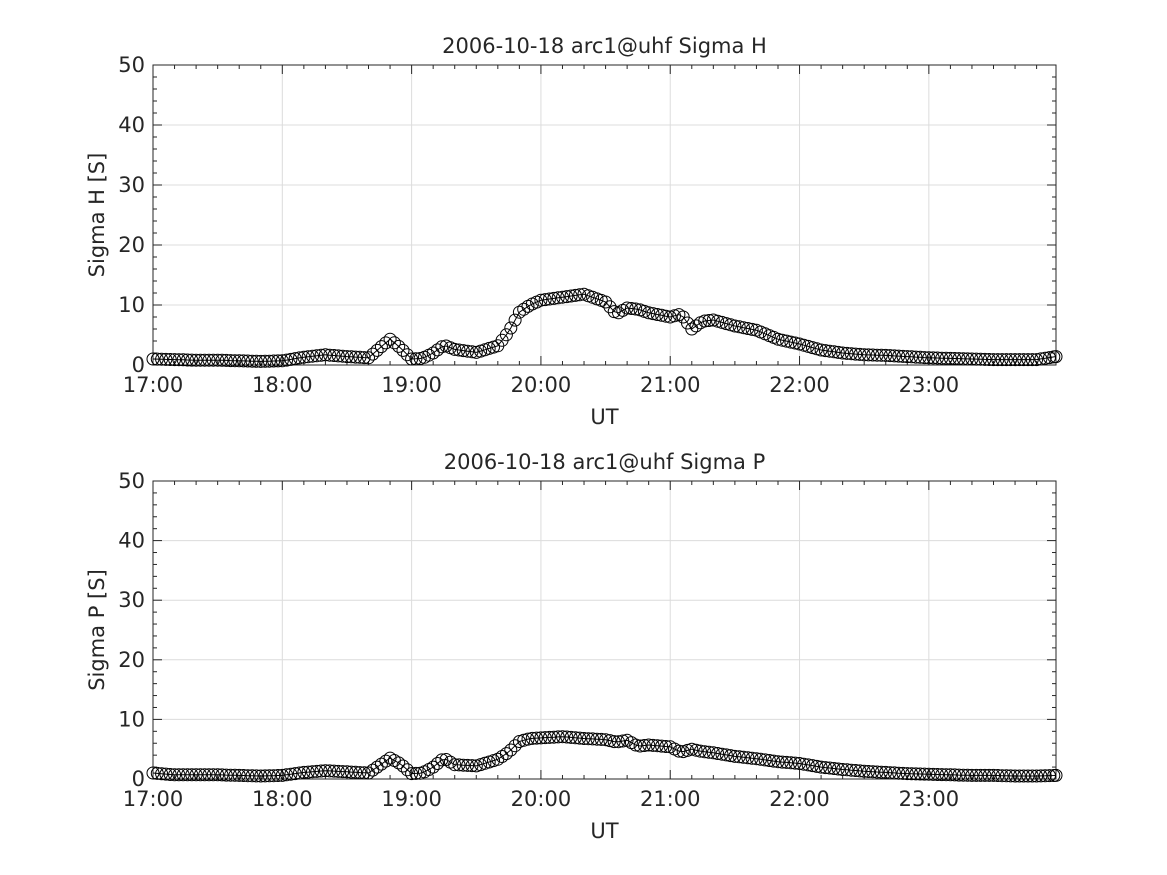 The image size is (1167, 875). What do you see at coordinates (131, 185) in the screenshot?
I see `sigma-h-y-tick-label: 30` at bounding box center [131, 185].